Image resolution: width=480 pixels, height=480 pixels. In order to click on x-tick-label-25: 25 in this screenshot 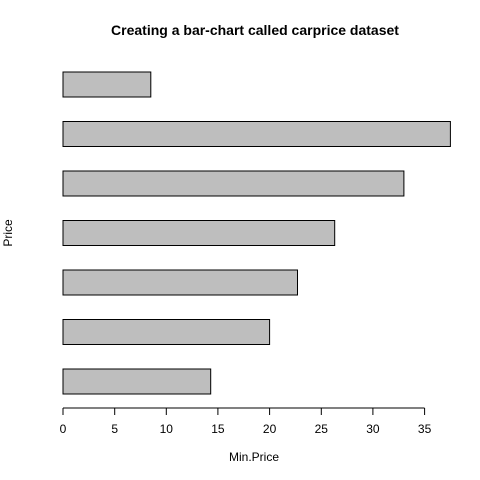, I will do `click(322, 429)`.